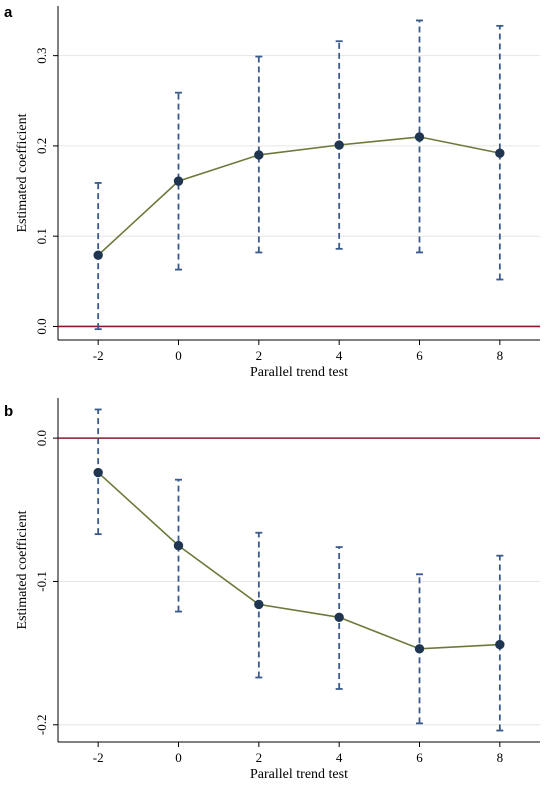  I want to click on y-tick-label: 0.3, so click(41, 56).